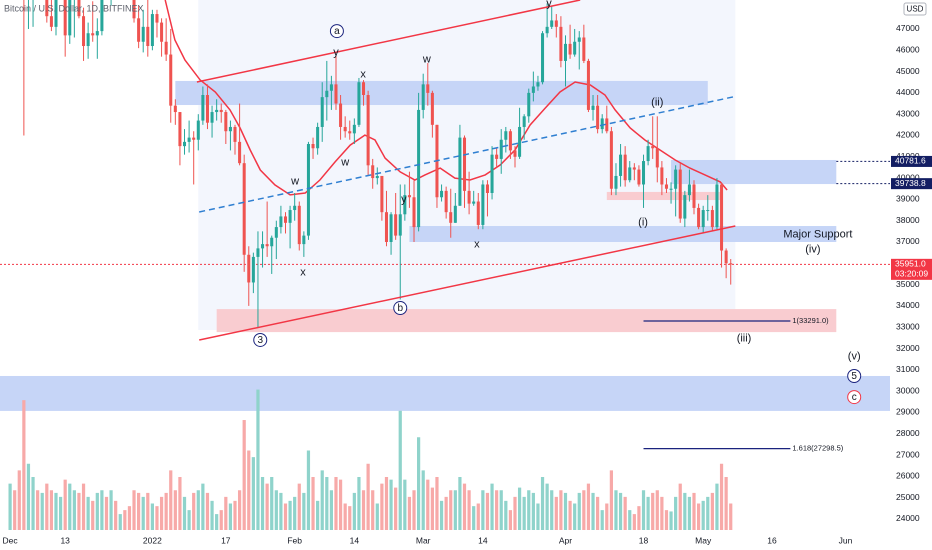  I want to click on y-tick-label: 29000, so click(908, 412).